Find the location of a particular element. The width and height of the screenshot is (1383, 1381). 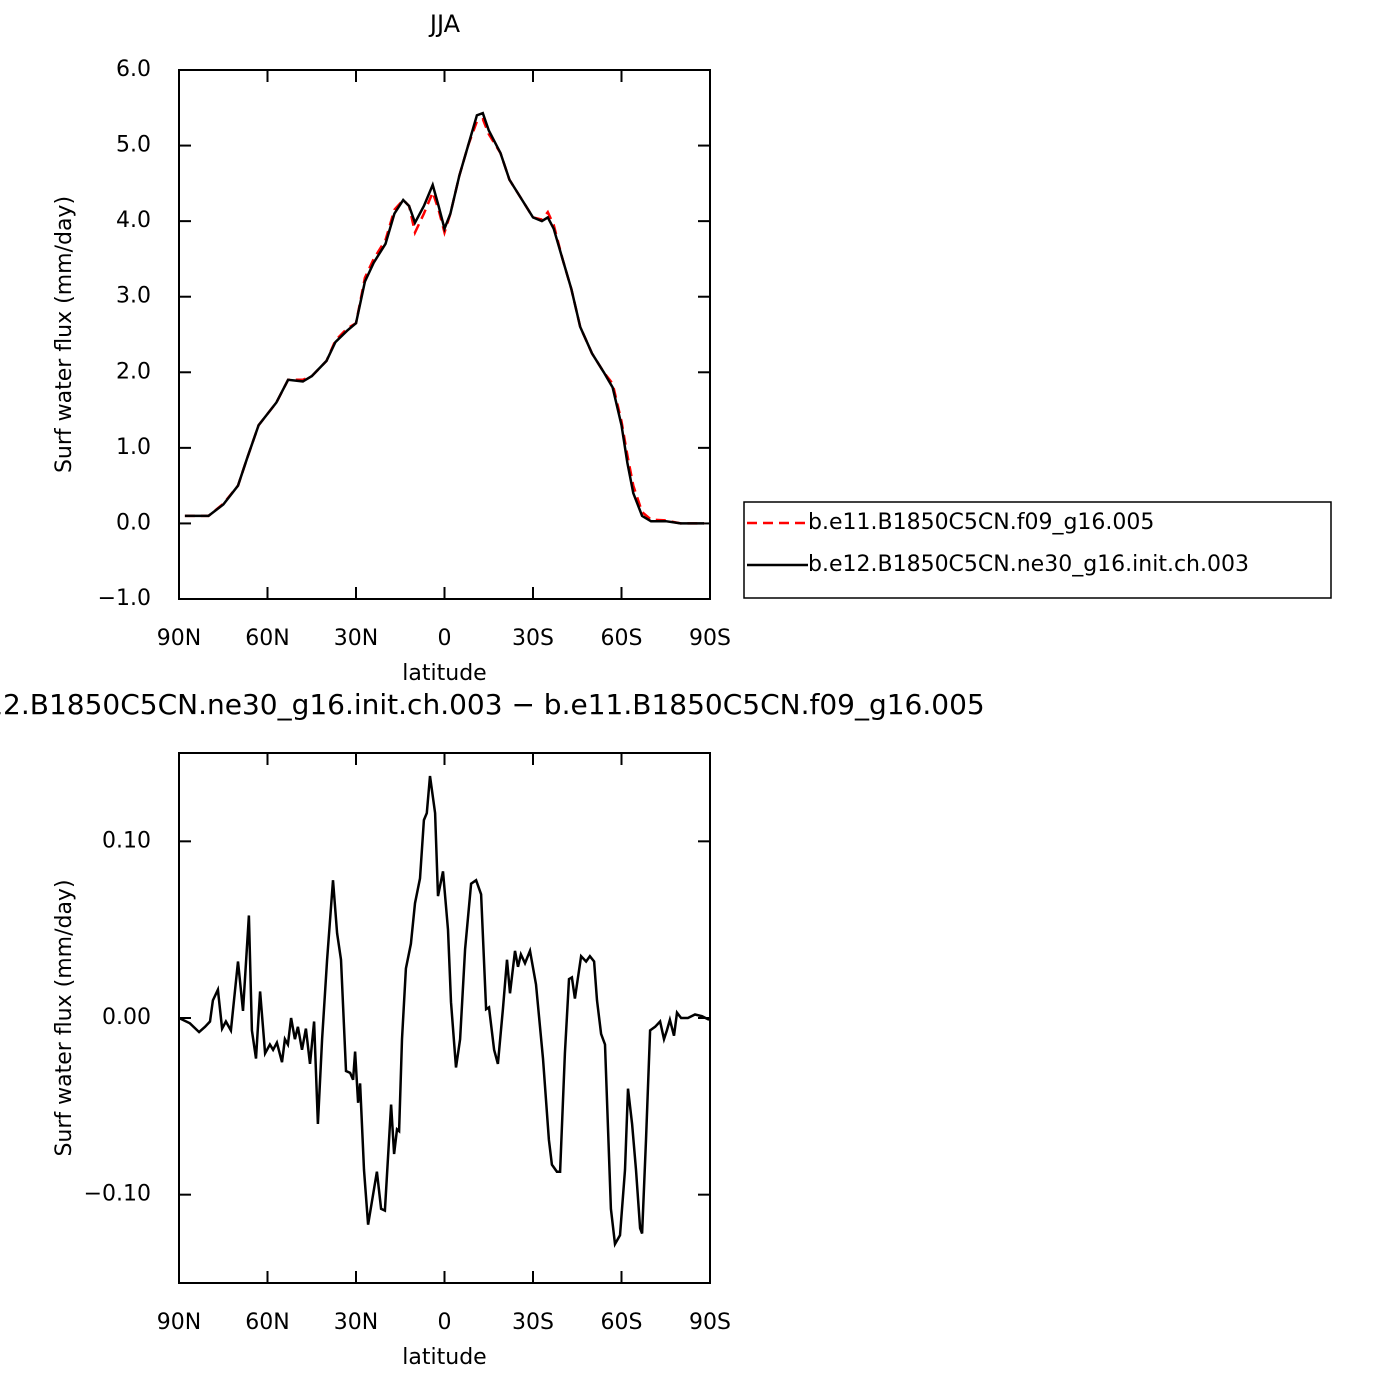

y-tick-label: 0.10 is located at coordinates (126, 840).